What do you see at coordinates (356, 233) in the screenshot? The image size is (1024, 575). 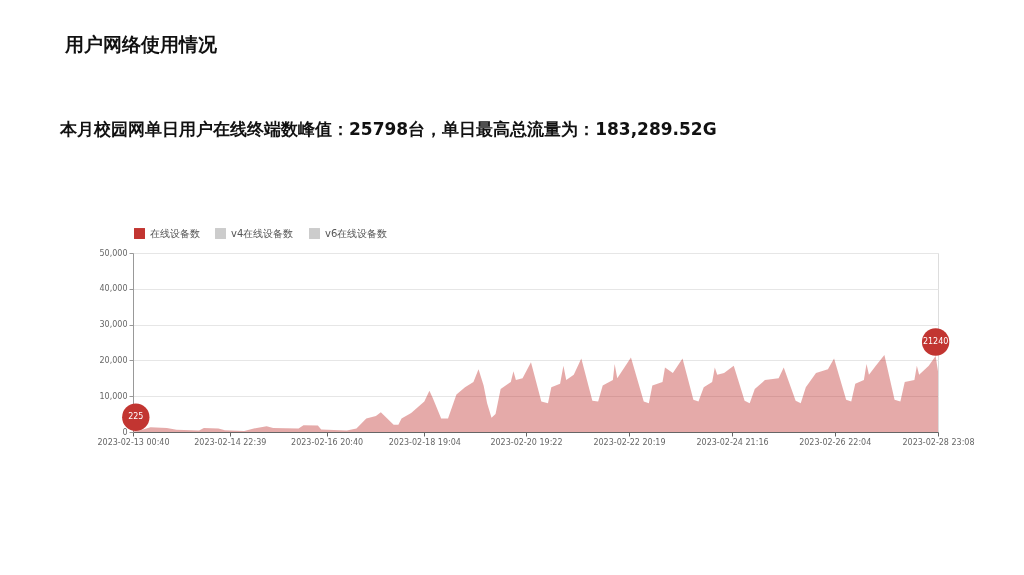 I see `legend-label: v6在线设备数` at bounding box center [356, 233].